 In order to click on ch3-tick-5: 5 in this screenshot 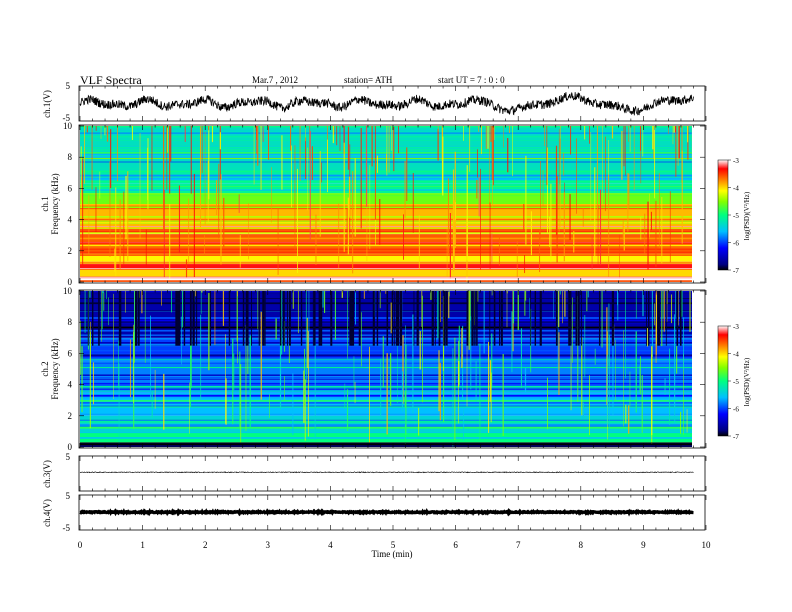, I will do `click(68, 457)`.